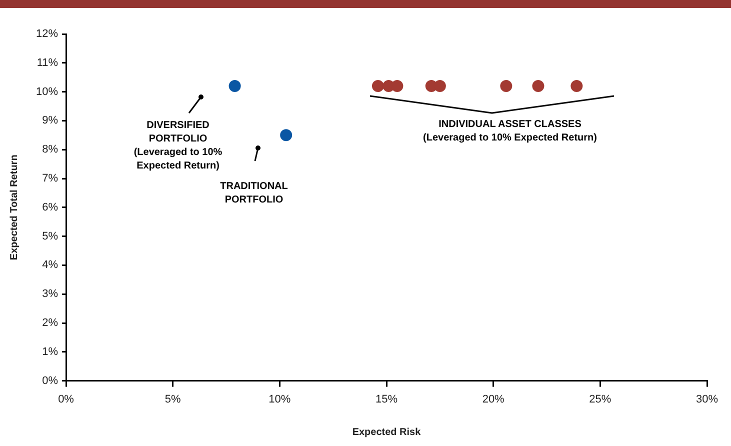 The width and height of the screenshot is (731, 446). I want to click on y-tick-label: 0%, so click(50, 380).